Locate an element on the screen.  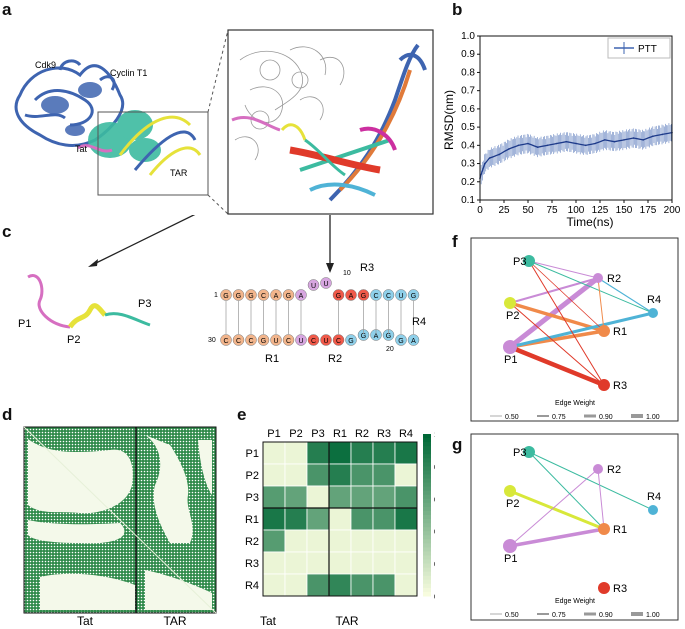
panel-a-label: a is located at coordinates (7, 9).